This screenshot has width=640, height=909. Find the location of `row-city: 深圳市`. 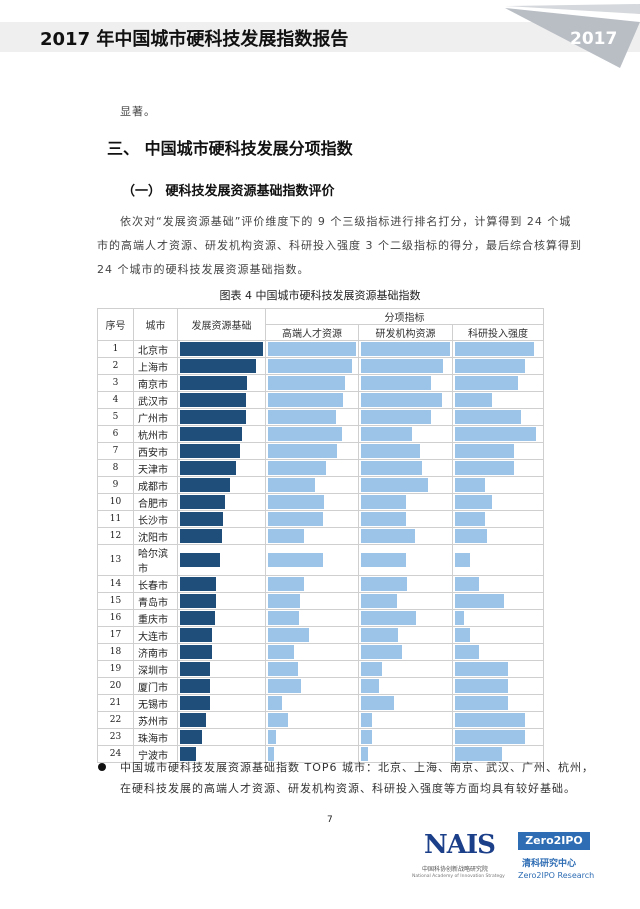

row-city: 深圳市 is located at coordinates (155, 669).